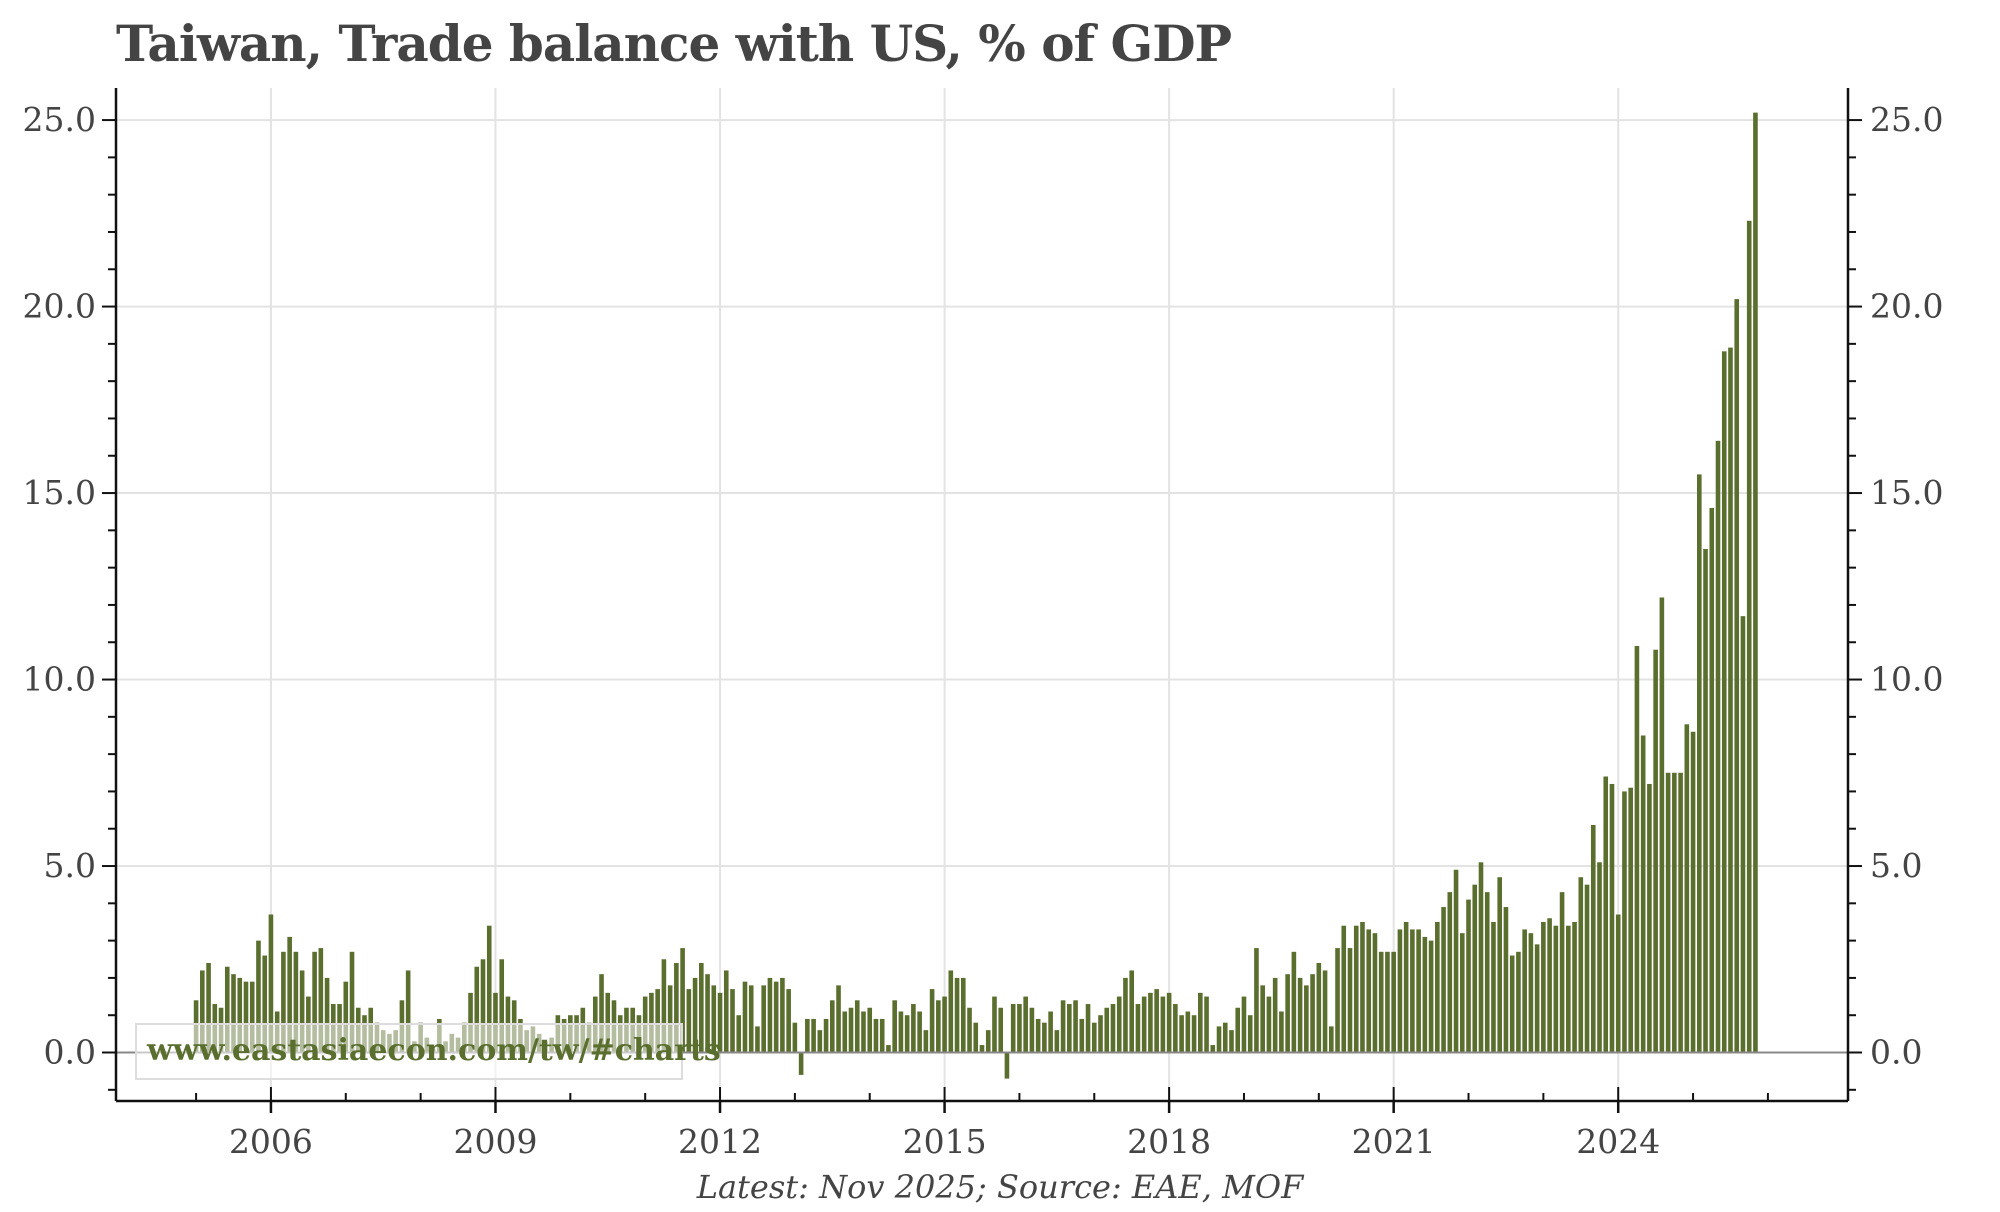 Image resolution: width=2000 pixels, height=1212 pixels. I want to click on source-footer: Latest: Nov 2025; Source: EAE, MOF, so click(1000, 1187).